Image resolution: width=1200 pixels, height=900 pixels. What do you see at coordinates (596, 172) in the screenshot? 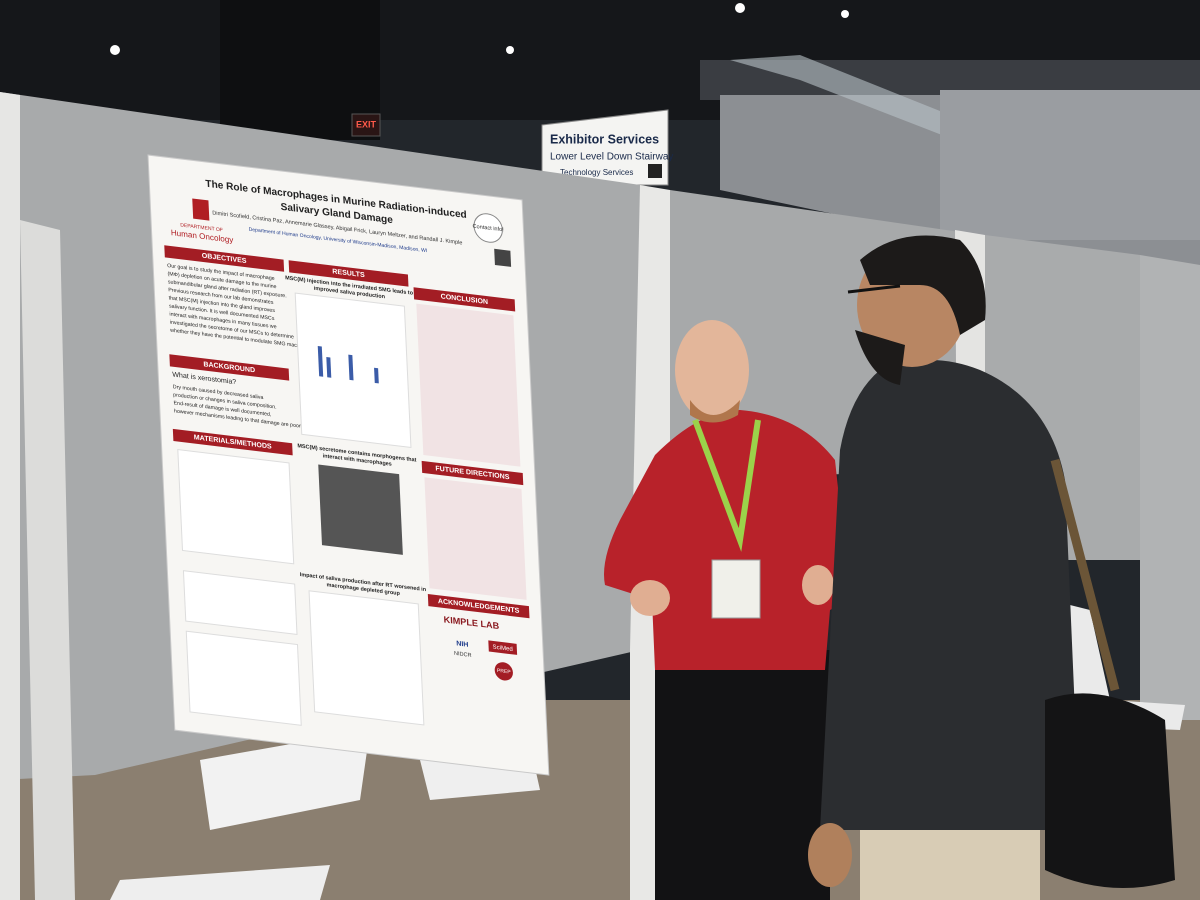
I see `sign-line: Technology Services` at bounding box center [596, 172].